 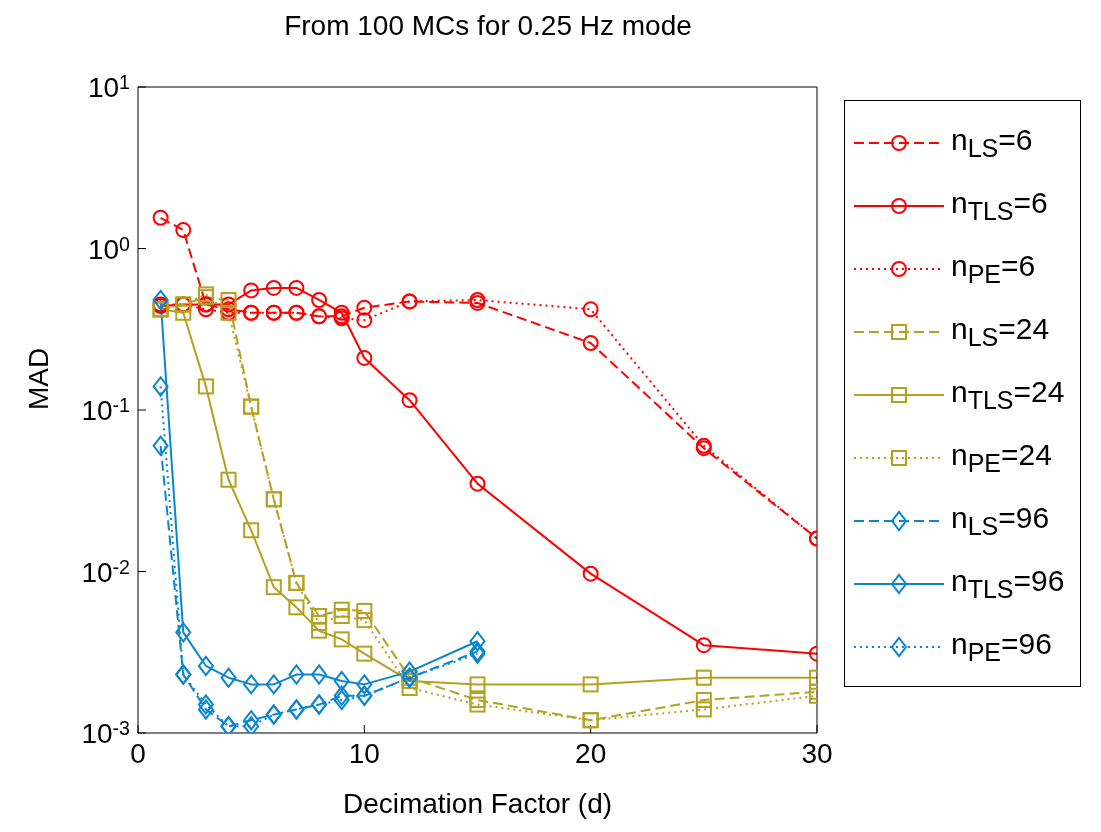 What do you see at coordinates (817, 753) in the screenshot?
I see `x-tick-label: 30` at bounding box center [817, 753].